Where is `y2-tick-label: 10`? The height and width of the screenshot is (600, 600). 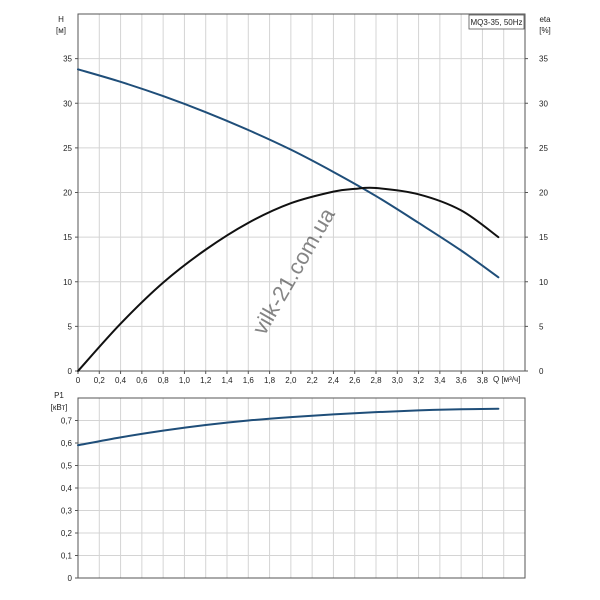 y2-tick-label: 10 is located at coordinates (543, 282).